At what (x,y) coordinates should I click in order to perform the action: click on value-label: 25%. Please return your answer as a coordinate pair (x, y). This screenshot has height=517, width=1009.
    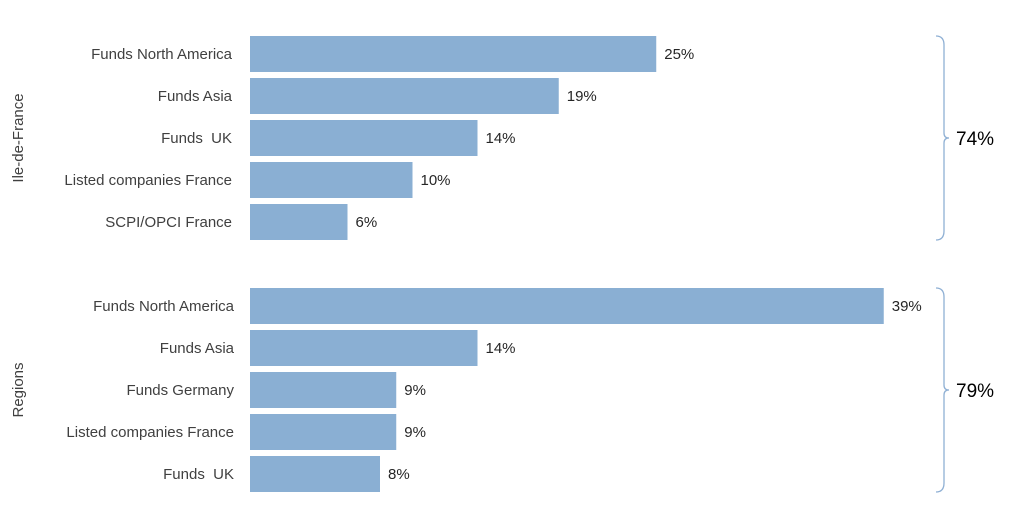
    Looking at the image, I should click on (679, 54).